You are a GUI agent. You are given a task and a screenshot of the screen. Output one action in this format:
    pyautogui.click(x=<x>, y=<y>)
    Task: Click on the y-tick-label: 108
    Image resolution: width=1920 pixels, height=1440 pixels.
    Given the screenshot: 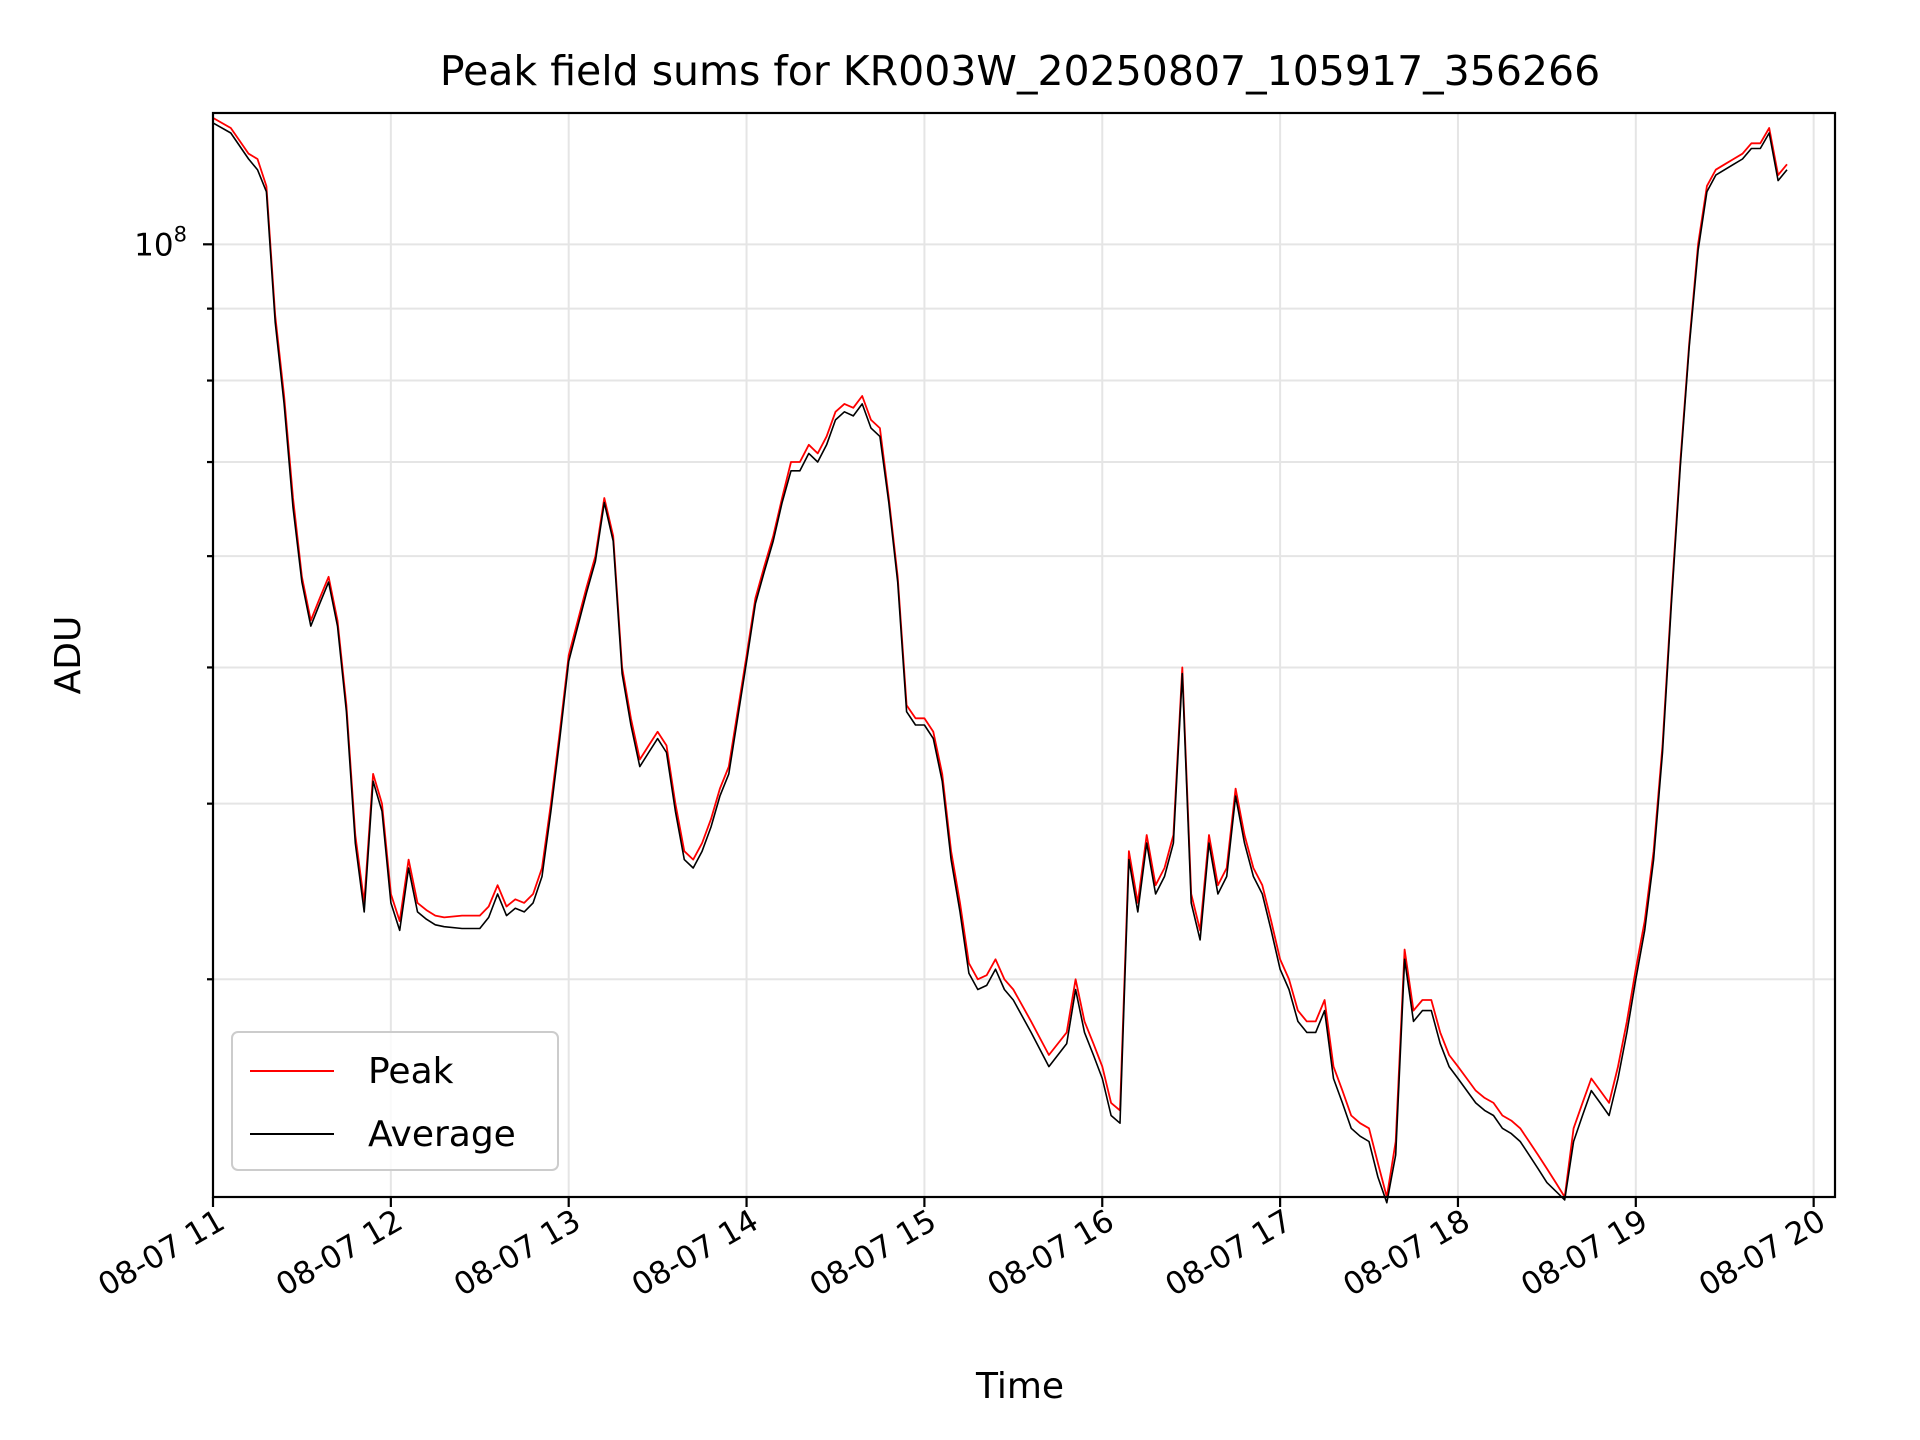 What is the action you would take?
    pyautogui.click(x=160, y=242)
    